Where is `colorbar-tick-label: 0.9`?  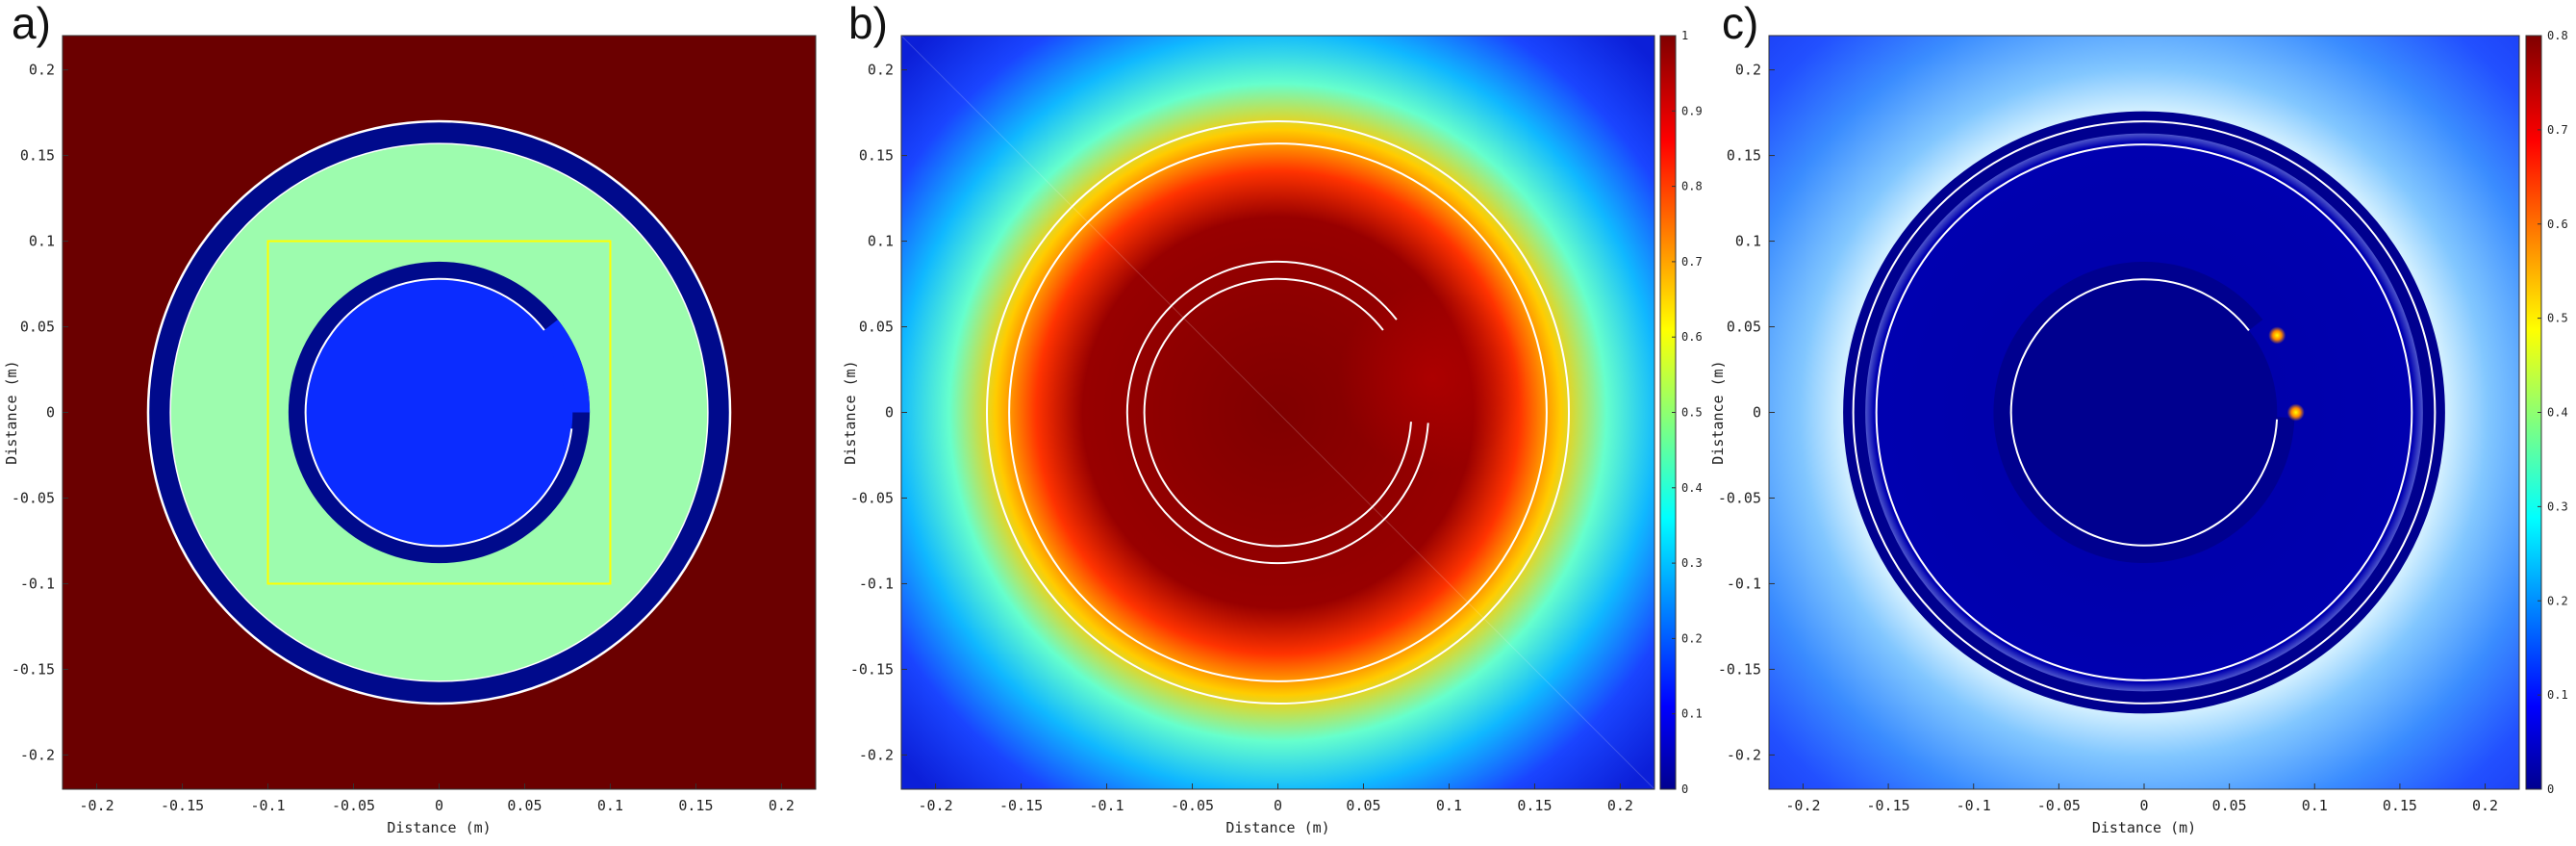
colorbar-tick-label: 0.9 is located at coordinates (1692, 110).